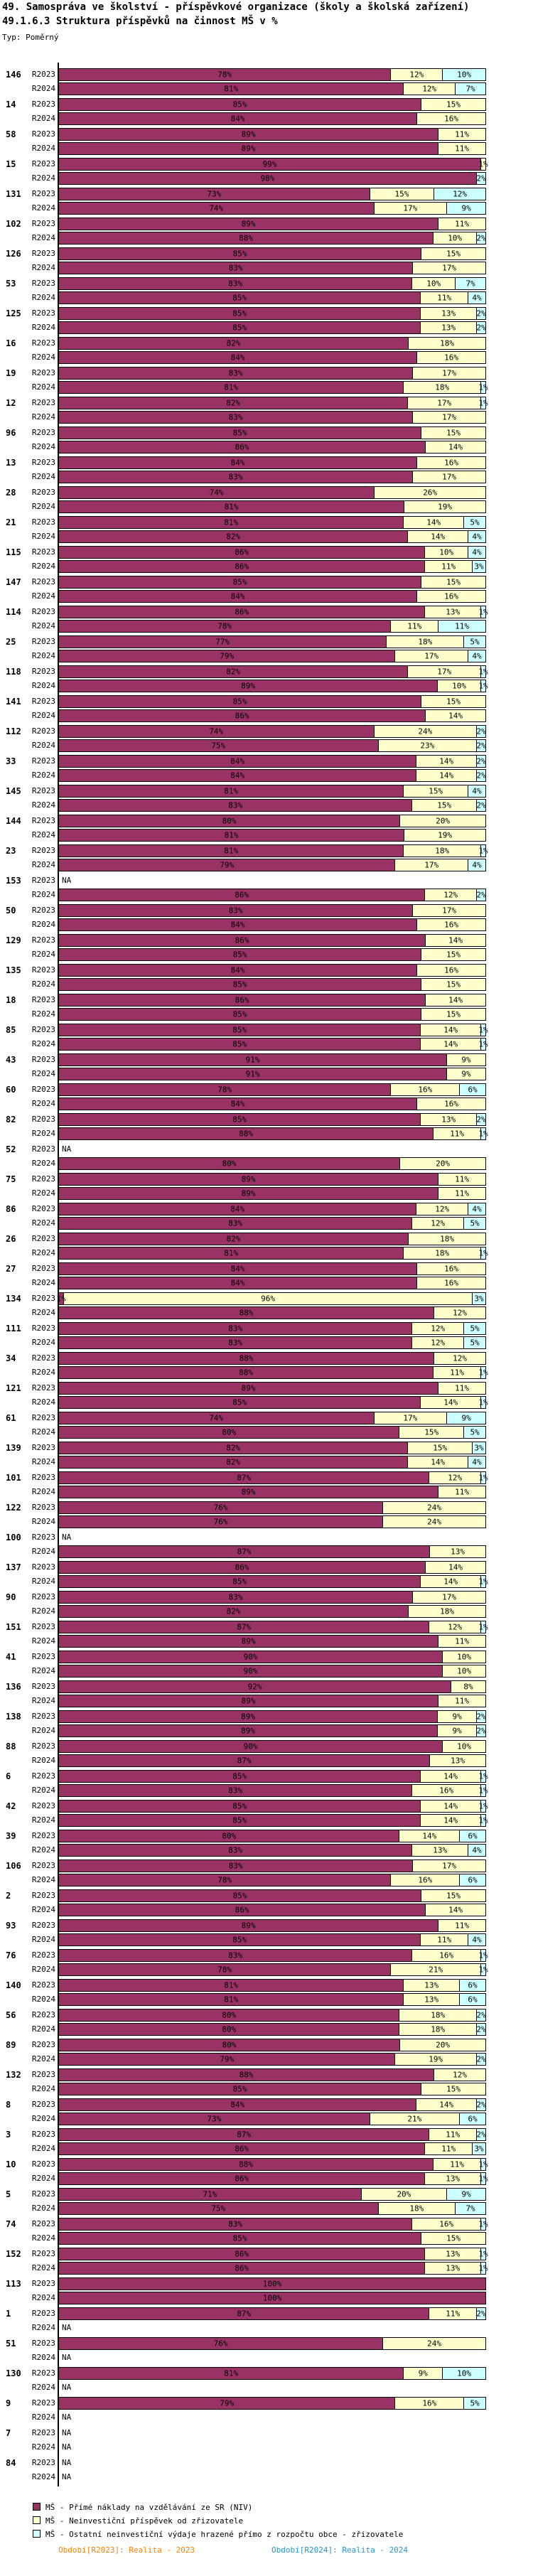 This screenshot has height=2576, width=533. I want to click on bar-row: 138 R2023 89% 9% 2%, so click(266, 1716).